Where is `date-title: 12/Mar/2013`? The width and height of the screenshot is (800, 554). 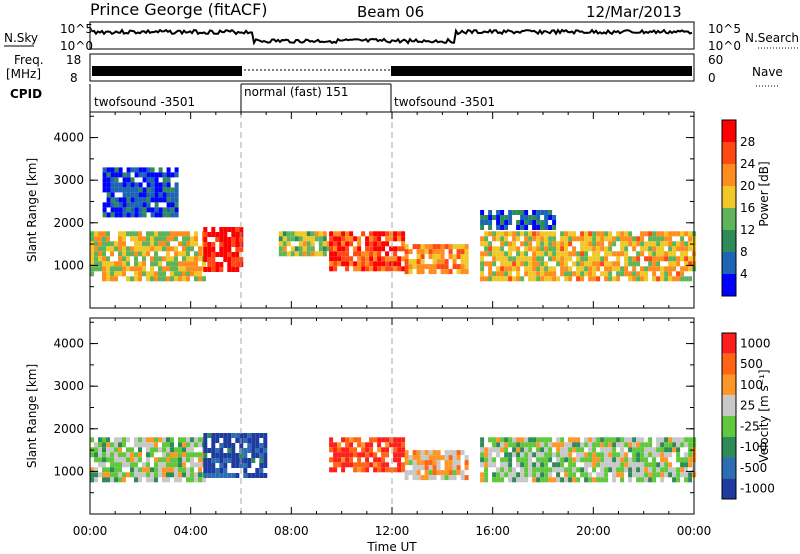 date-title: 12/Mar/2013 is located at coordinates (634, 12).